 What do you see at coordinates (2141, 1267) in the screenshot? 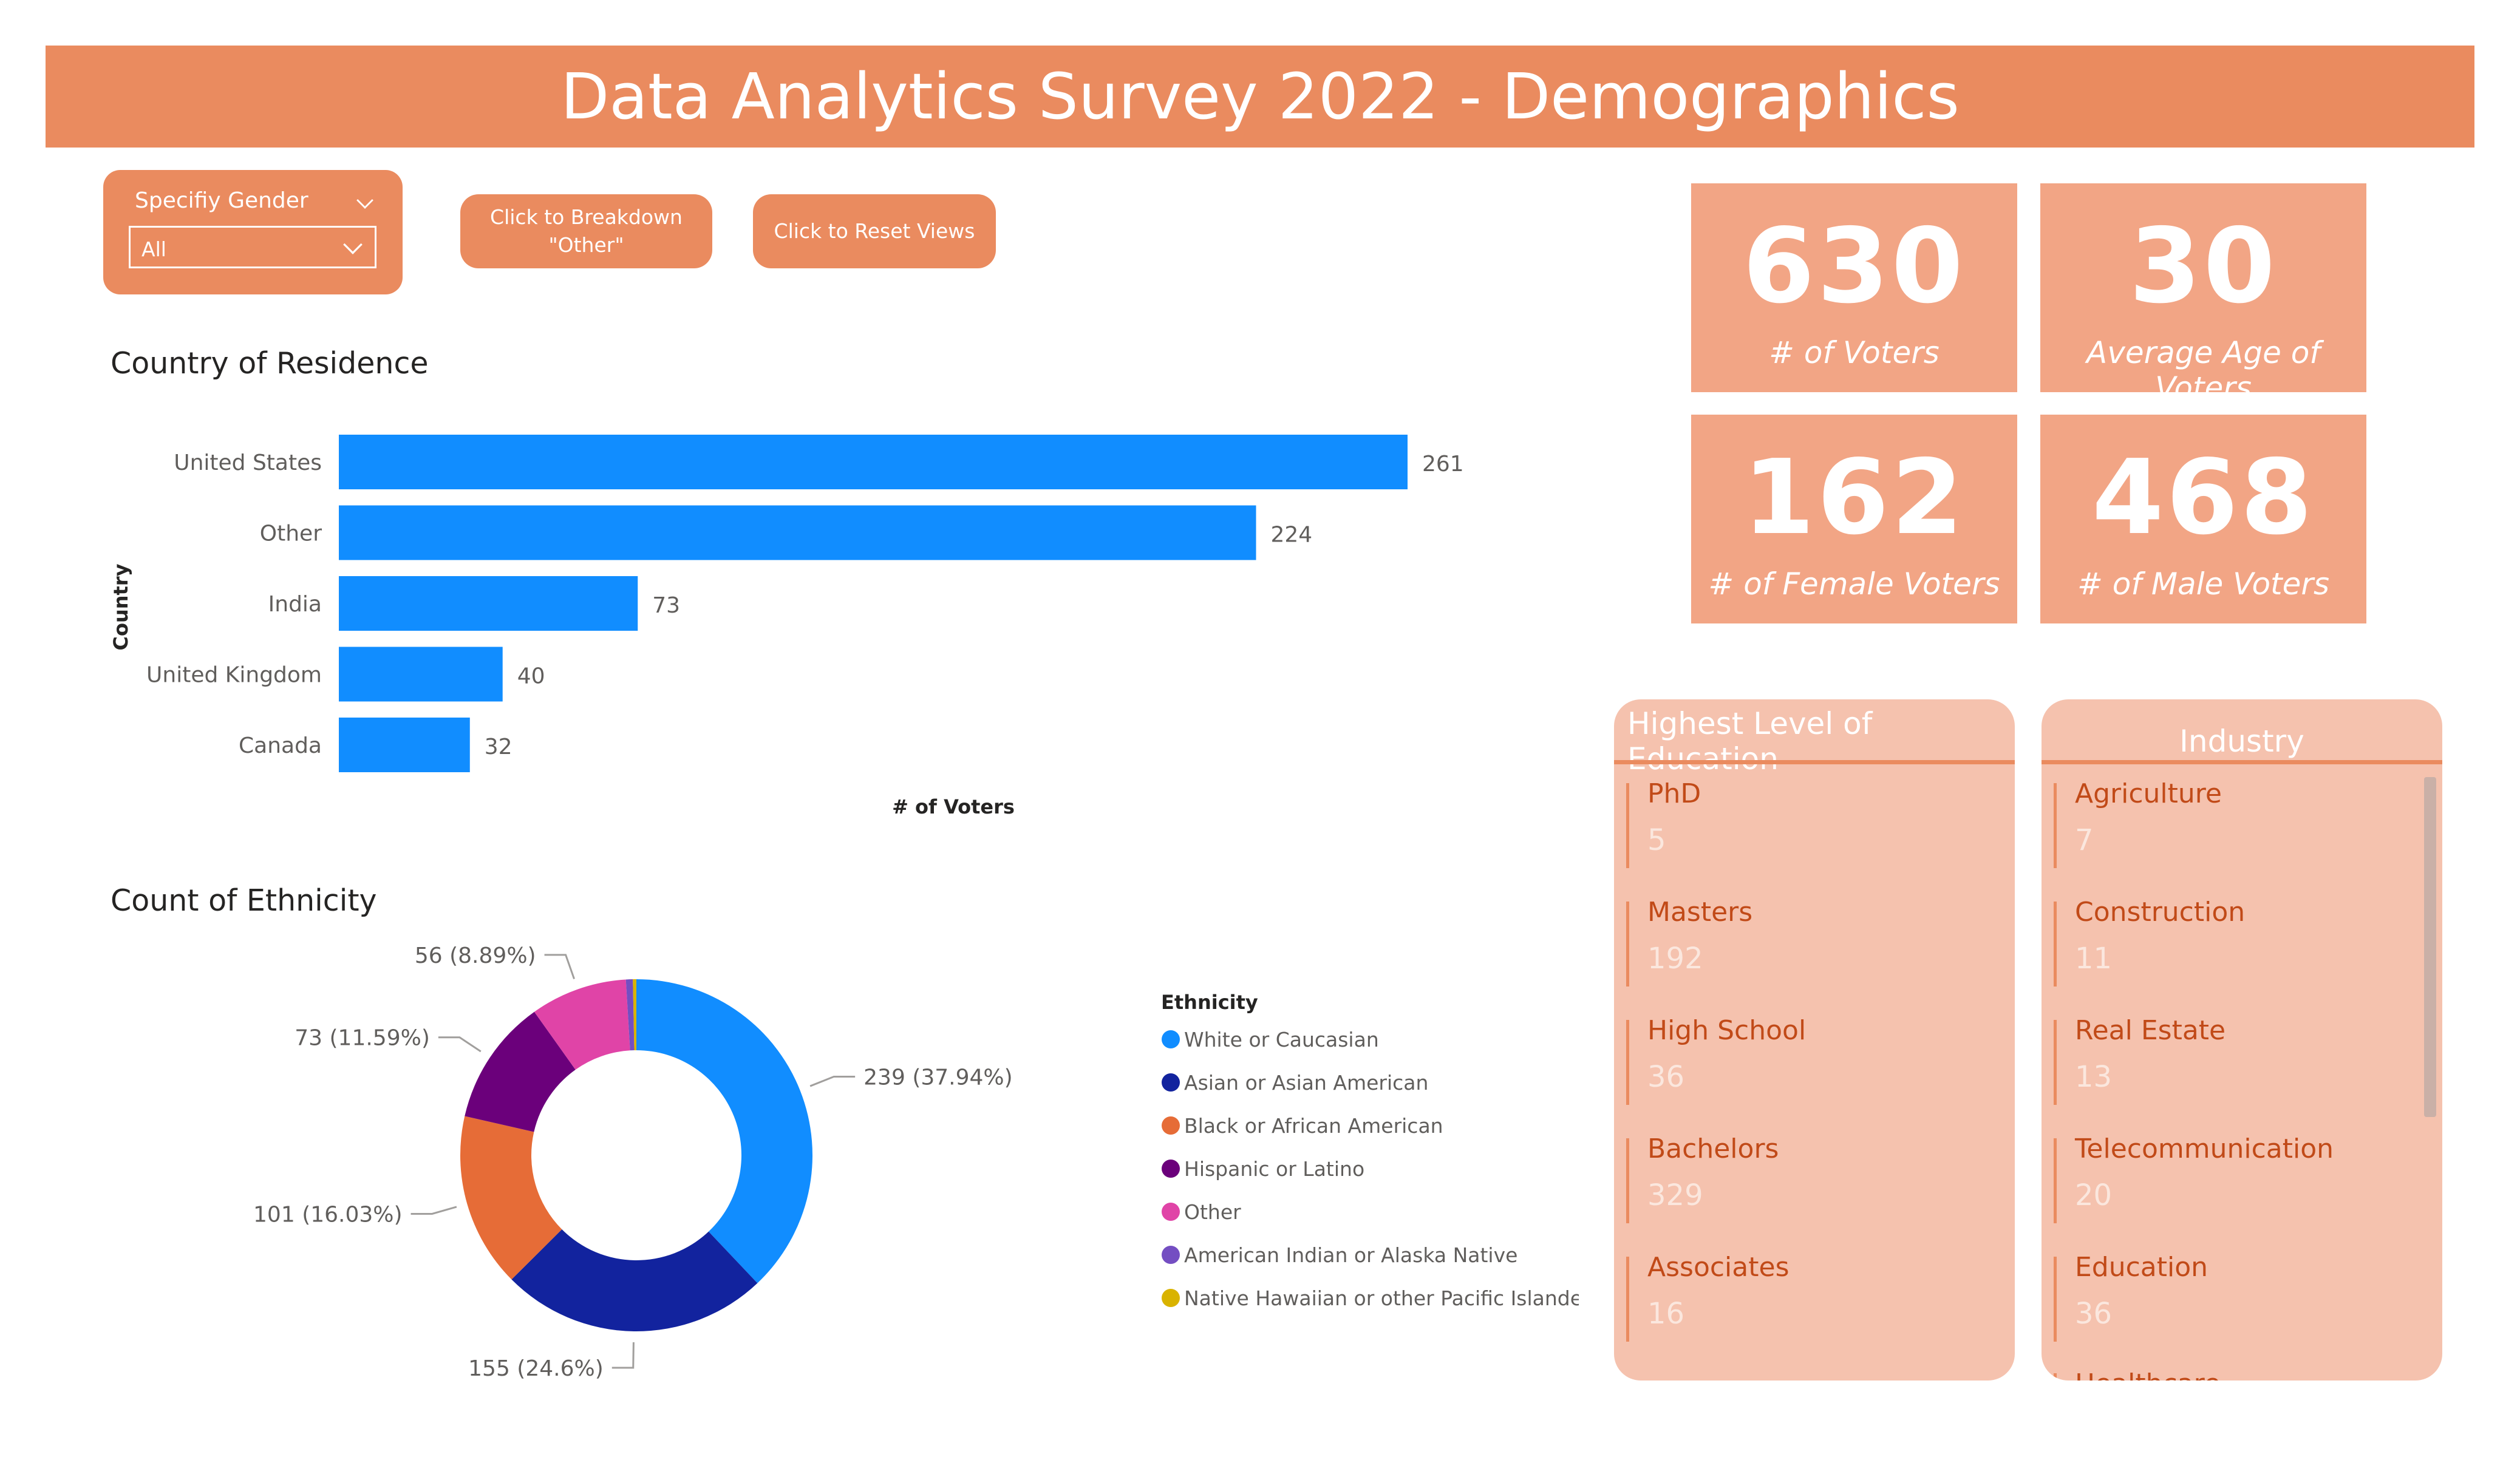
I see `item-name: Education` at bounding box center [2141, 1267].